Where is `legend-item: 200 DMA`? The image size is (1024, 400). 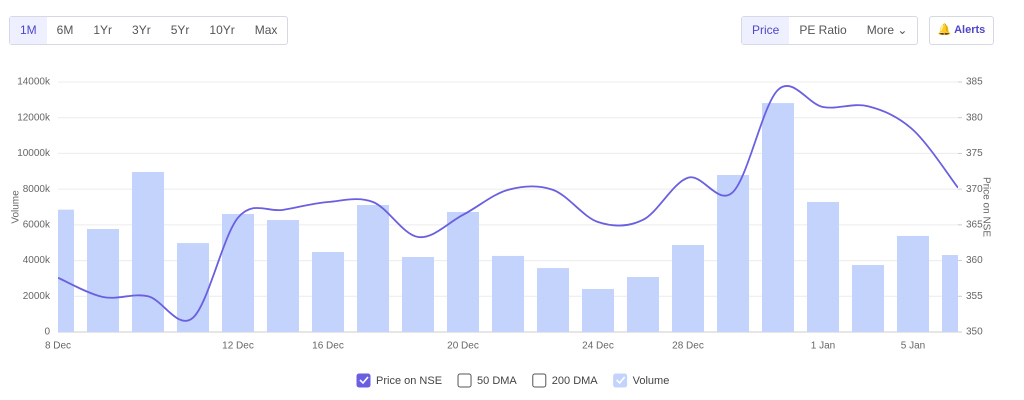 legend-item: 200 DMA is located at coordinates (565, 380).